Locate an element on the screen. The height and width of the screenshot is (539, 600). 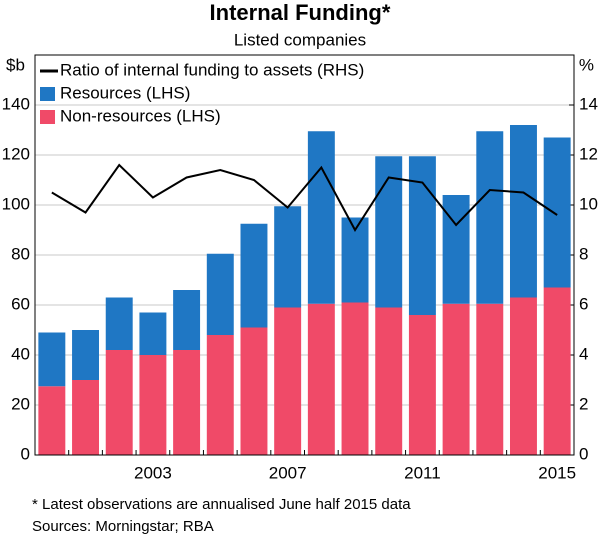
y2-tick-label: 10 is located at coordinates (588, 203).